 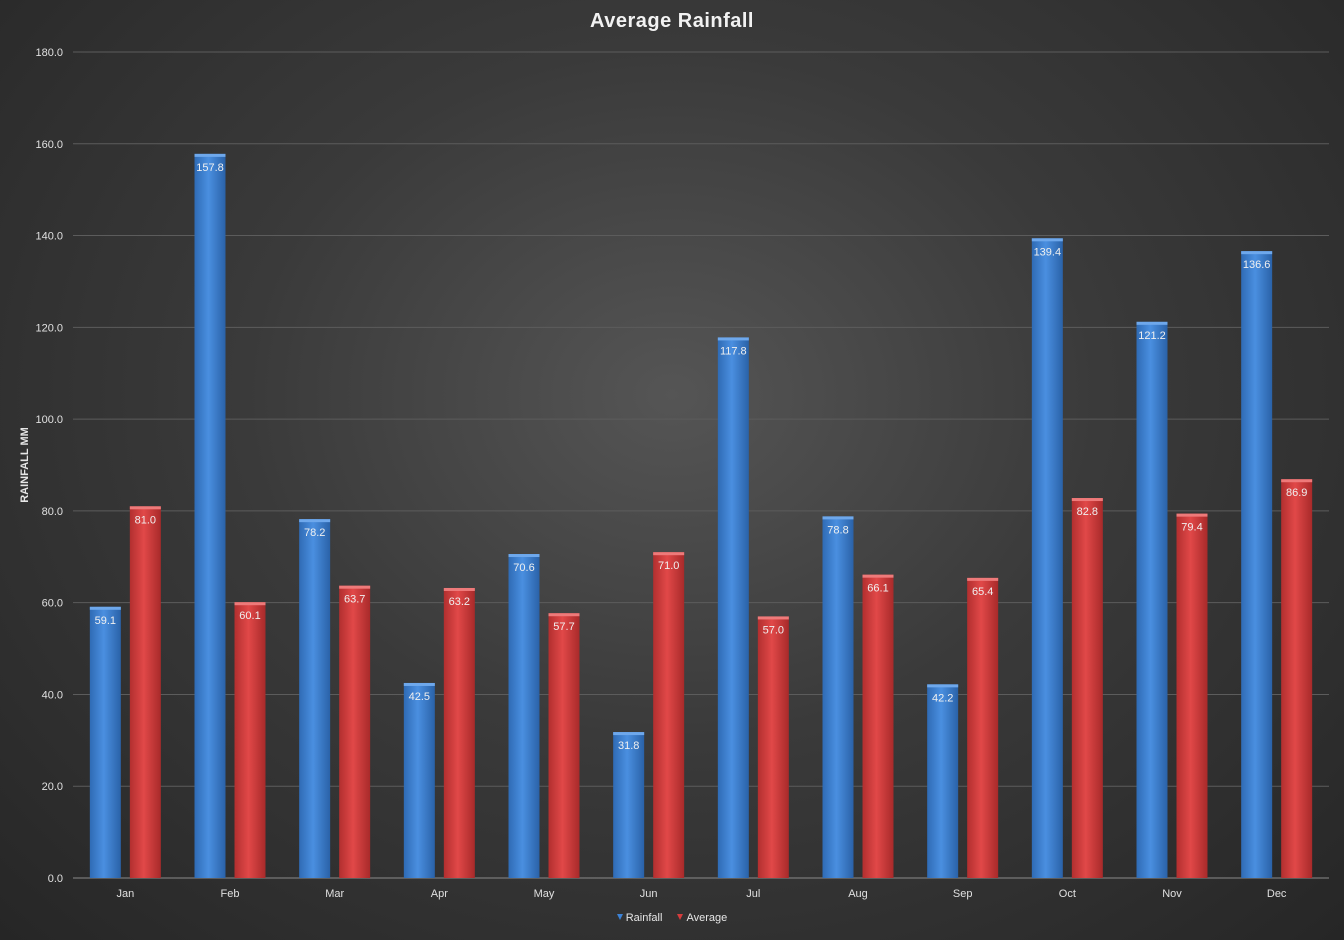 I want to click on bar-average-dec, so click(x=1297, y=678).